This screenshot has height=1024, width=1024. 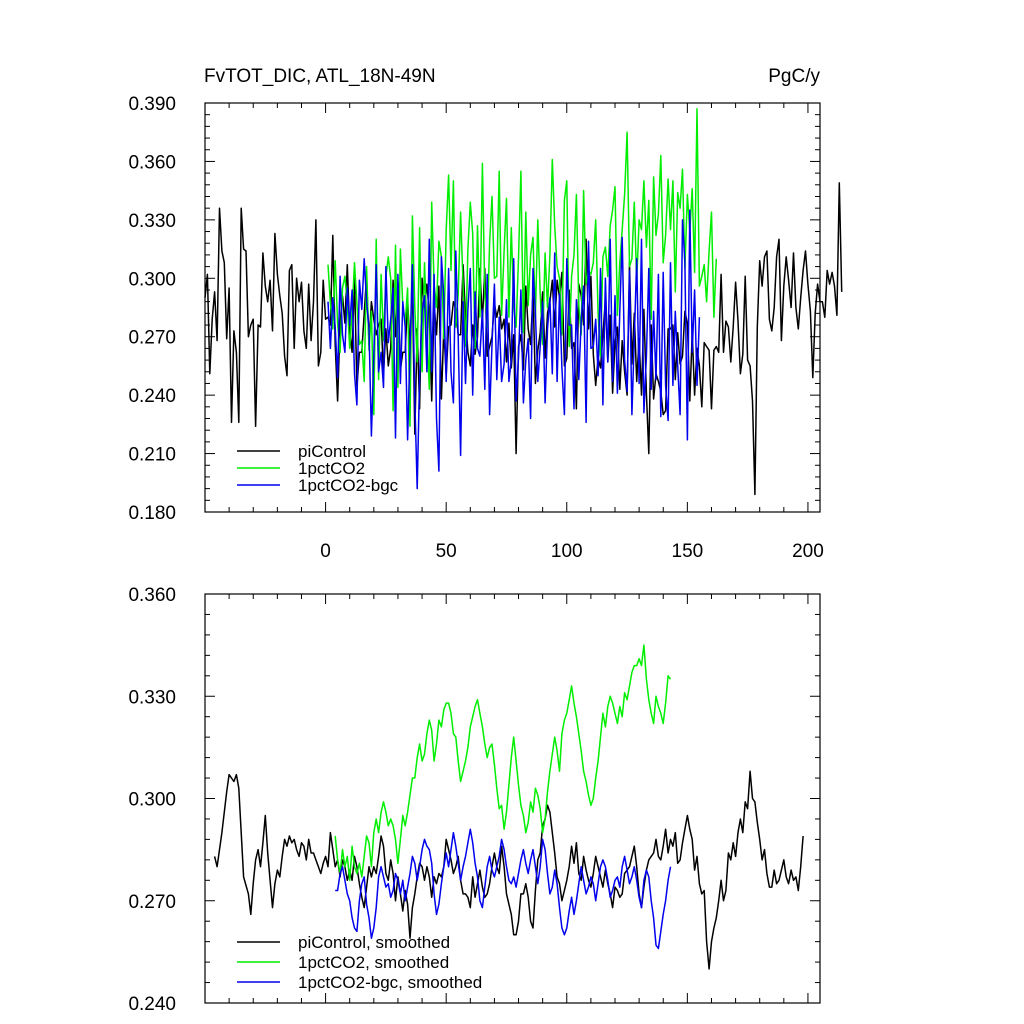 I want to click on legend-label: piControl, so click(x=332, y=451).